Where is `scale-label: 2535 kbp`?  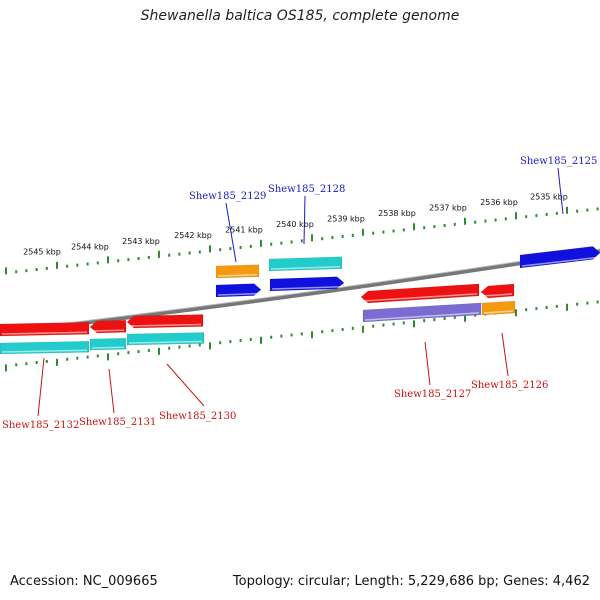 scale-label: 2535 kbp is located at coordinates (549, 197).